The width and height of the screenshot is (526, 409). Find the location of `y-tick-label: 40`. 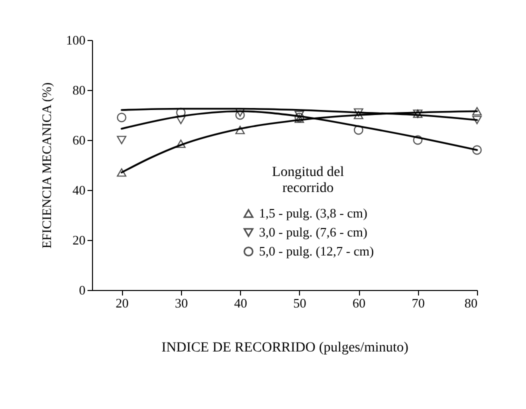

y-tick-label: 40 is located at coordinates (79, 190).